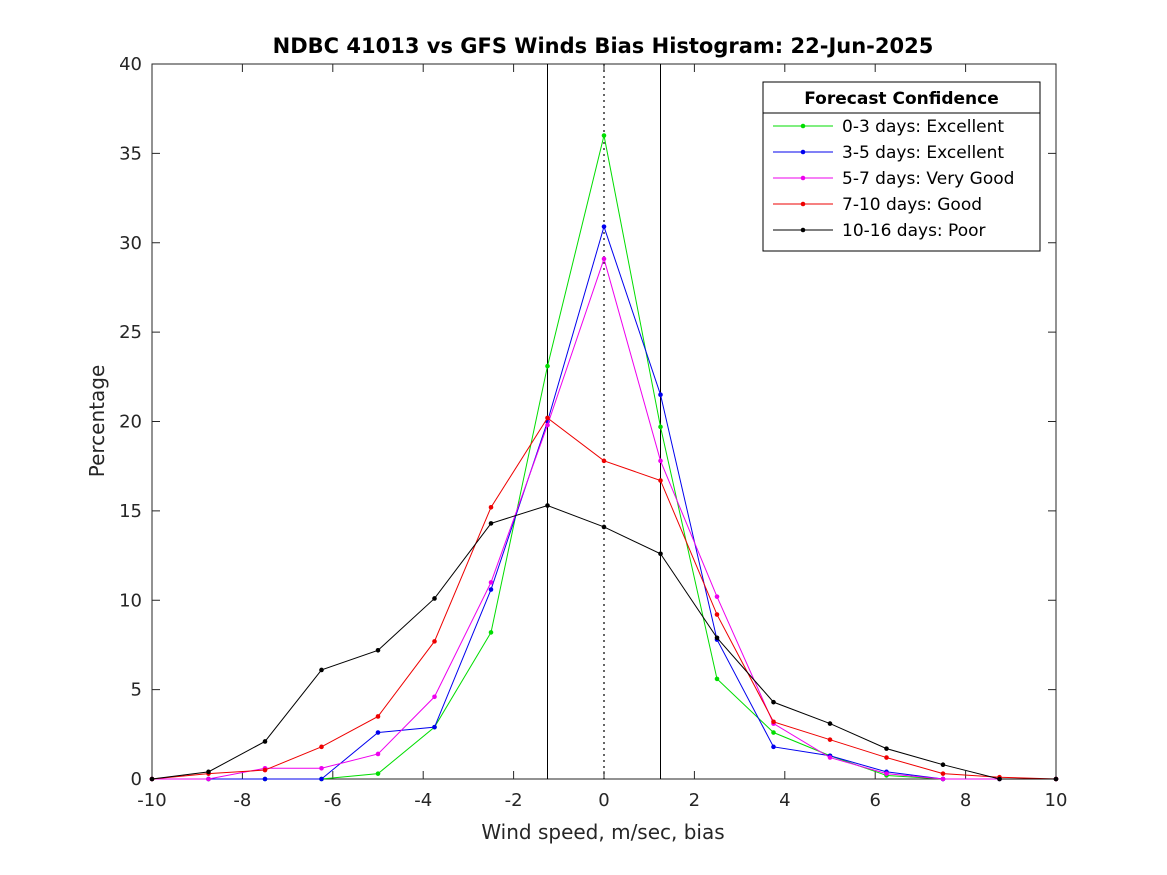 Image resolution: width=1167 pixels, height=875 pixels. Describe the element at coordinates (928, 179) in the screenshot. I see `legend-label-5-7-days-very-good: 5-7 days: Very Good` at that location.